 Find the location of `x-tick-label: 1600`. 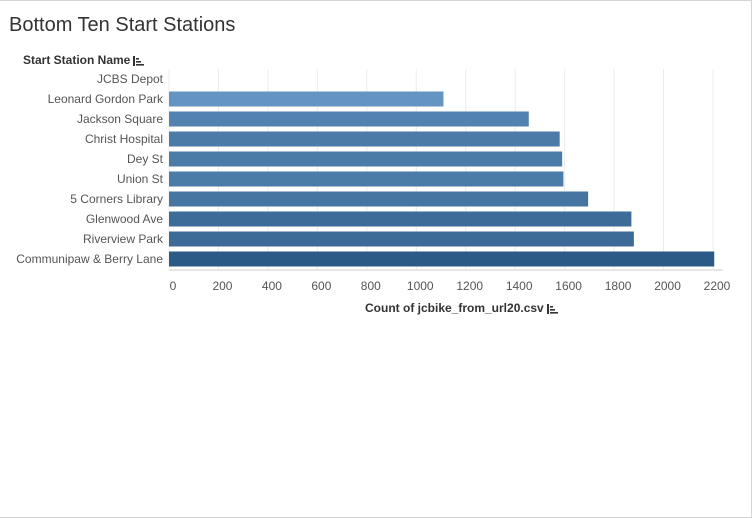

x-tick-label: 1600 is located at coordinates (568, 286).